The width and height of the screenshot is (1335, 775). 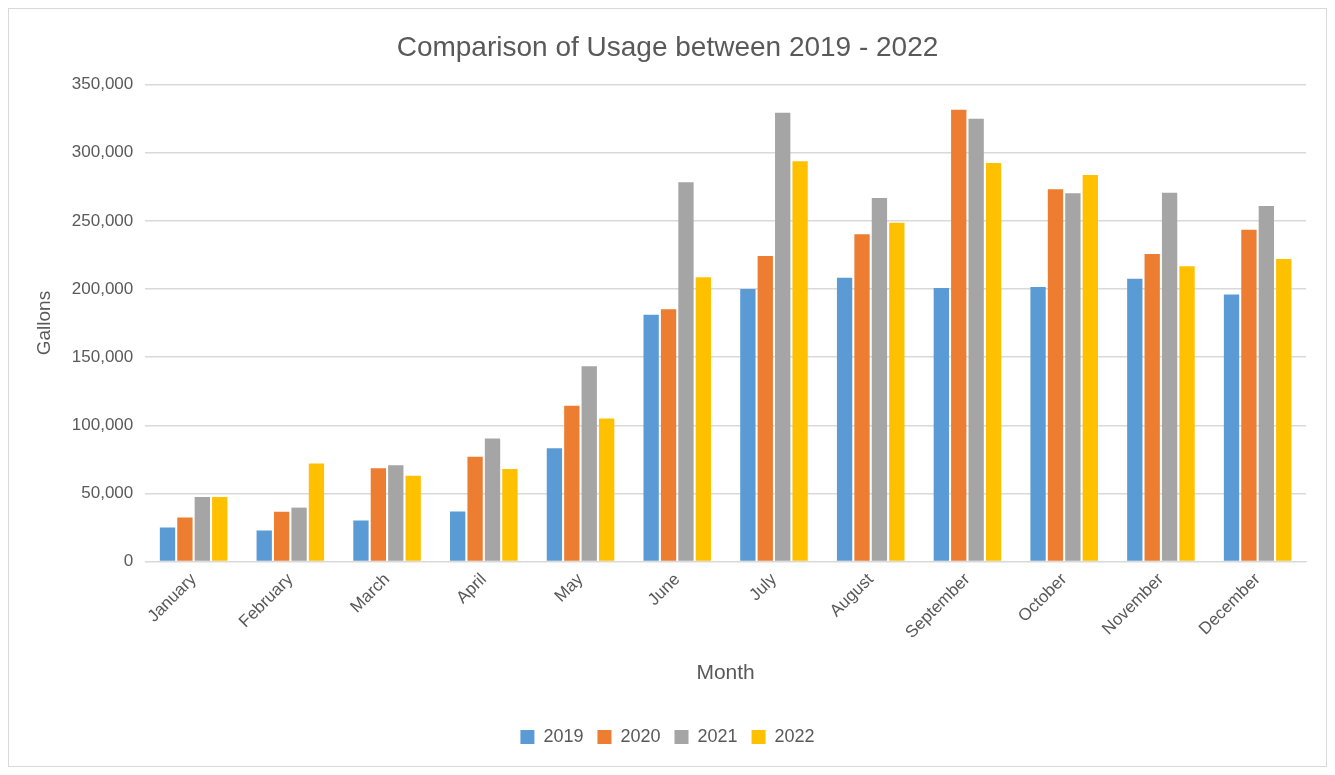 I want to click on legend-label: 2021, so click(x=717, y=735).